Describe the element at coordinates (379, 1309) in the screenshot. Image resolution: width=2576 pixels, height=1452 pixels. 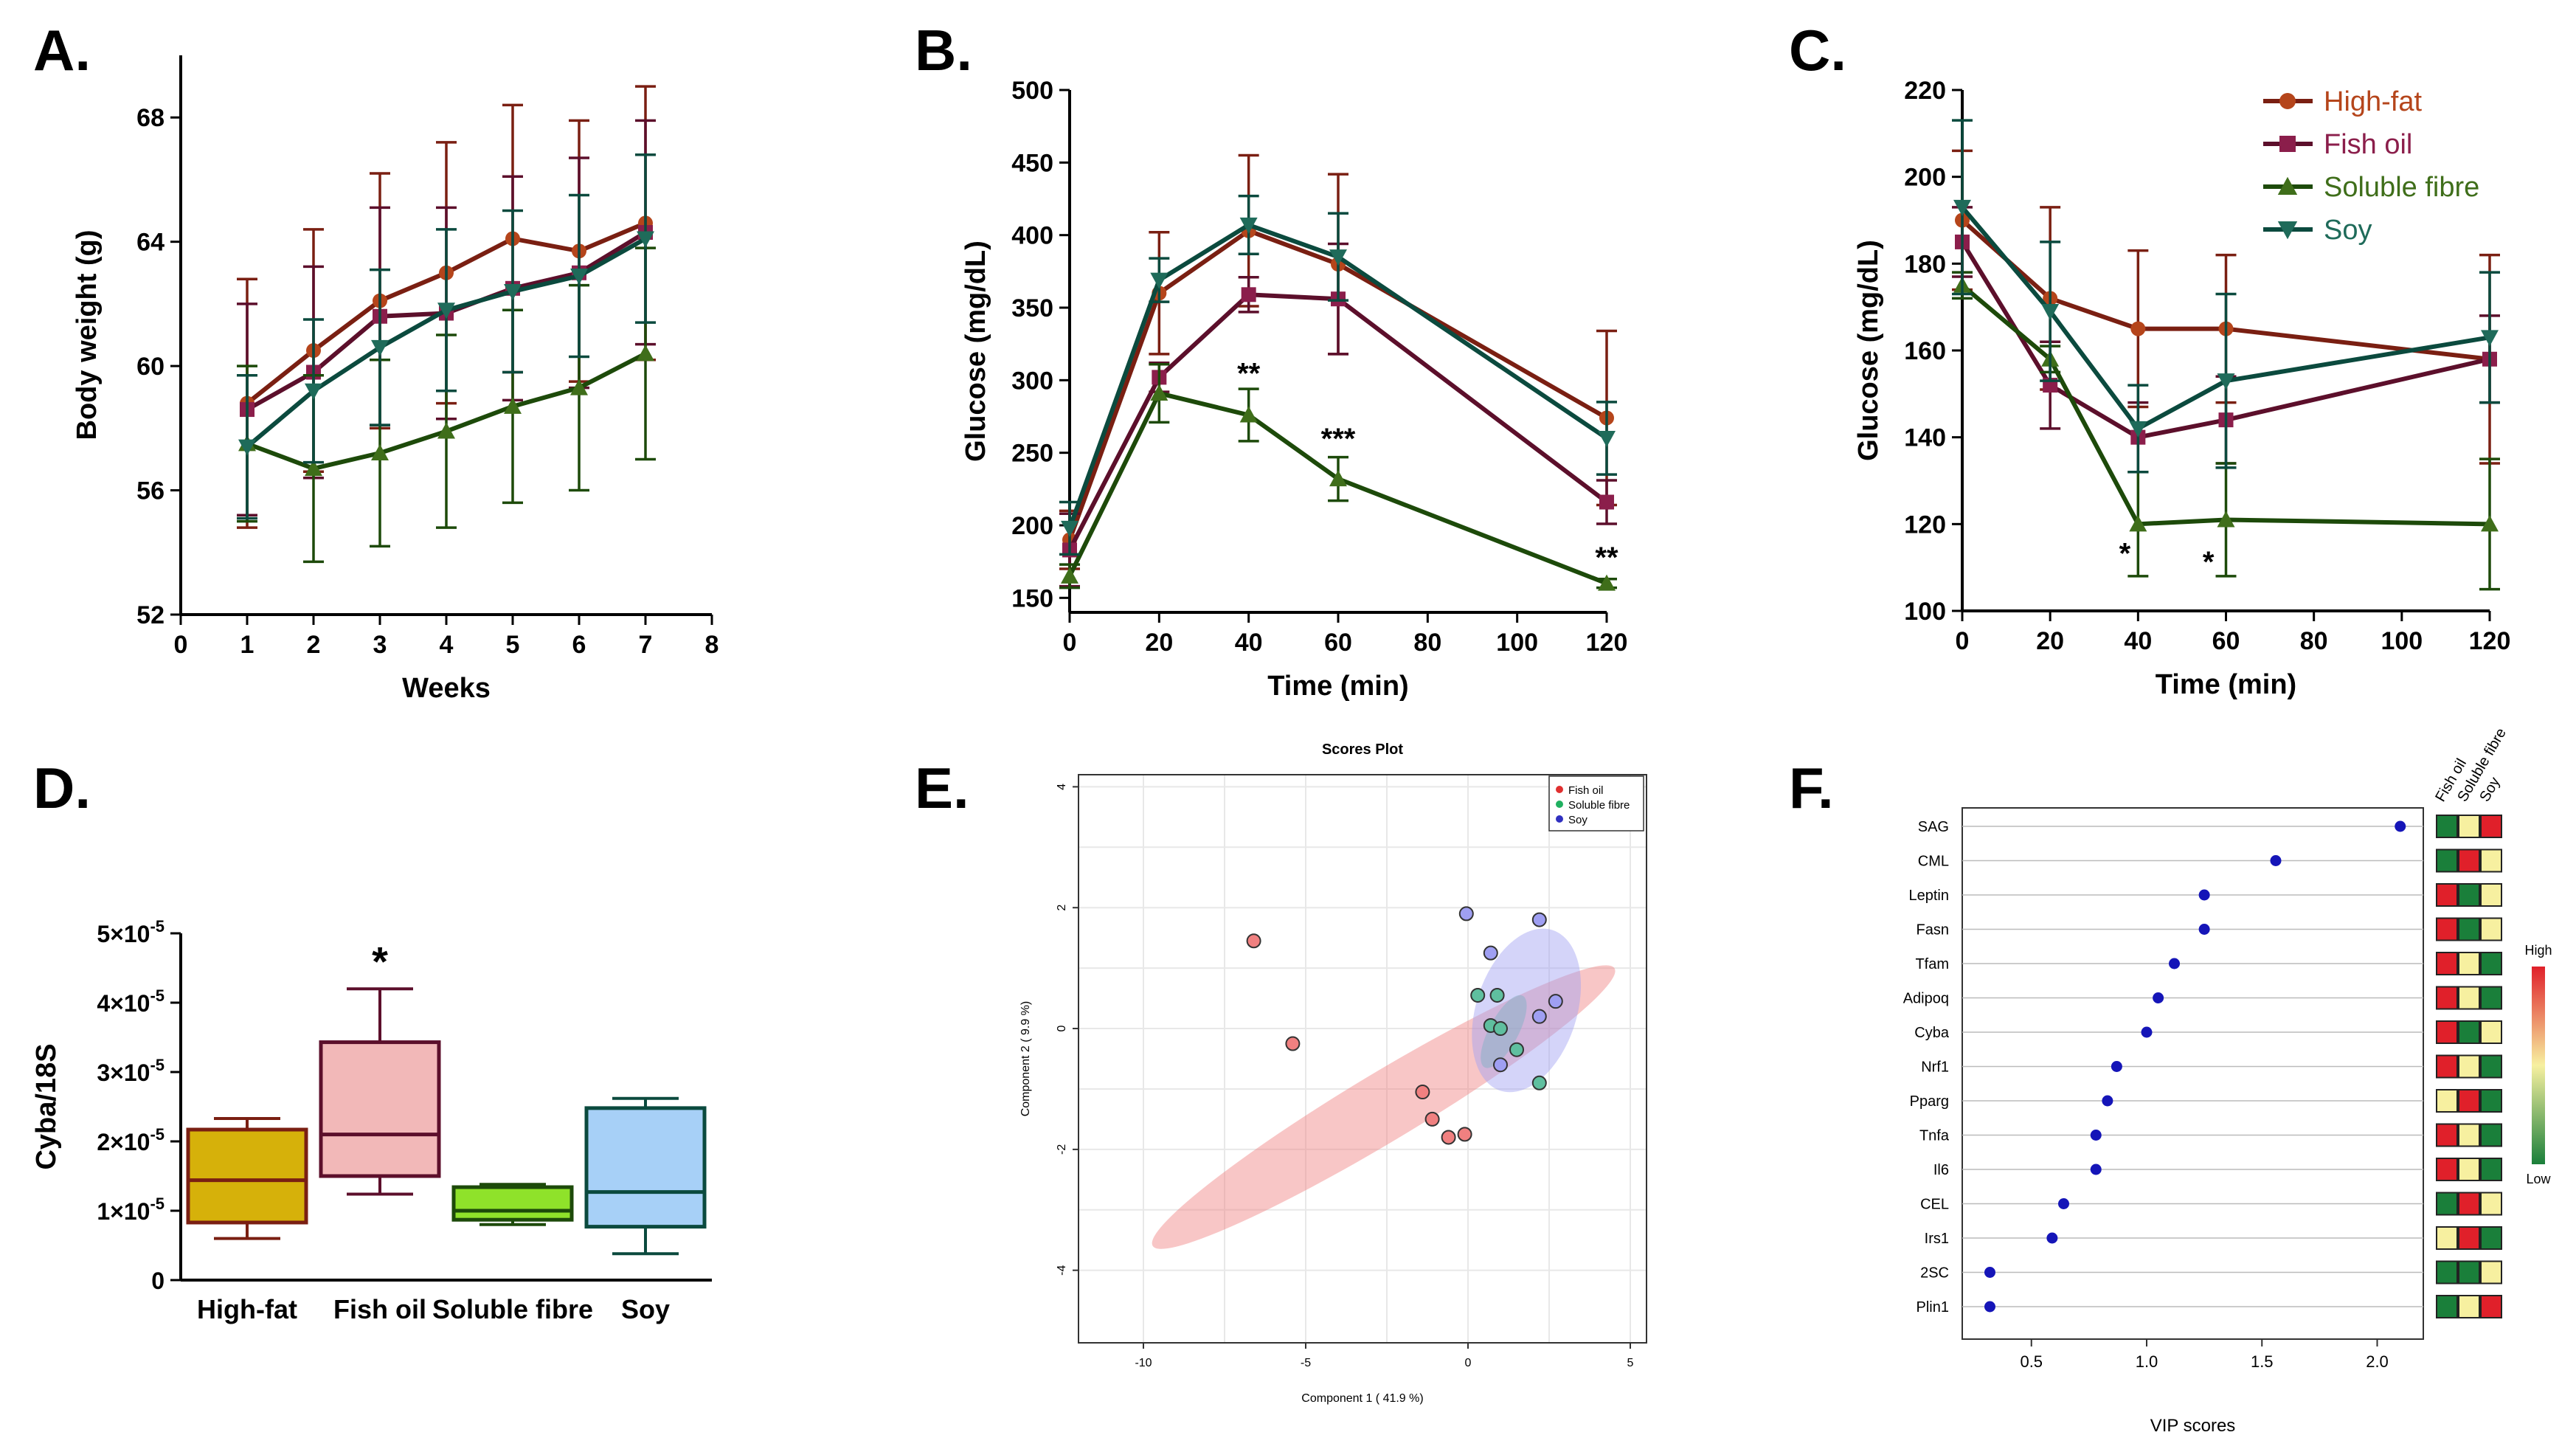
I see `category-label: Fish oil` at that location.